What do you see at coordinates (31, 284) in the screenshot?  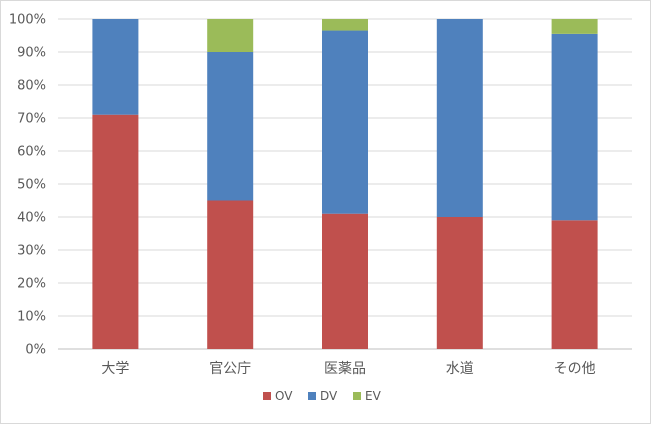 I see `y-tick-label: 20%` at bounding box center [31, 284].